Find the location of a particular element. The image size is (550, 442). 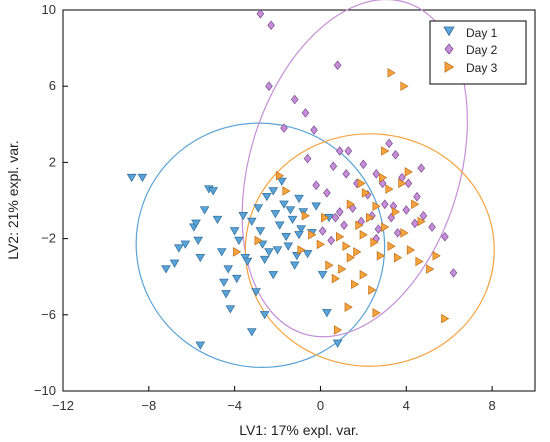

y-tick-label: −10 is located at coordinates (45, 390).